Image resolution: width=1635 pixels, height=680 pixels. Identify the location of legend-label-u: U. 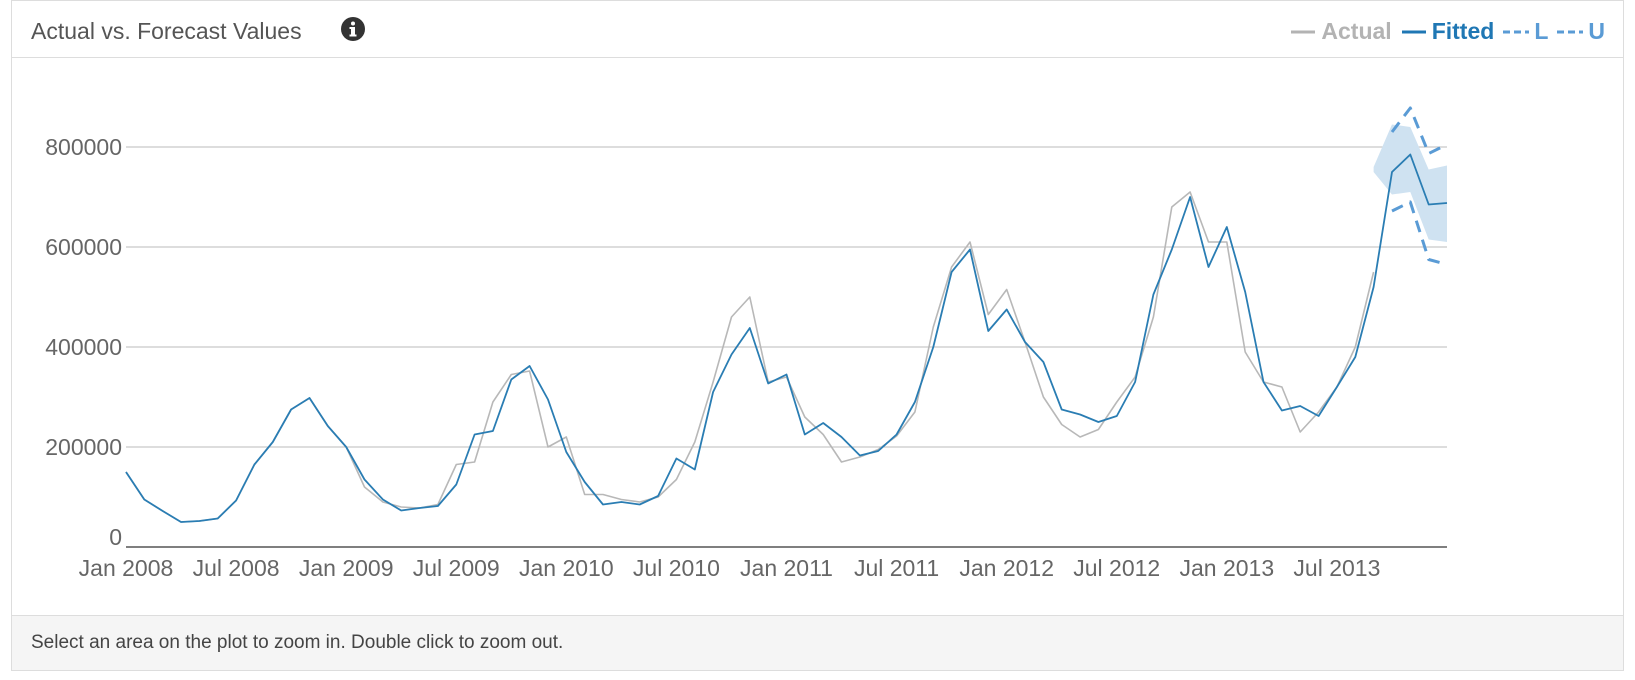
(1596, 31).